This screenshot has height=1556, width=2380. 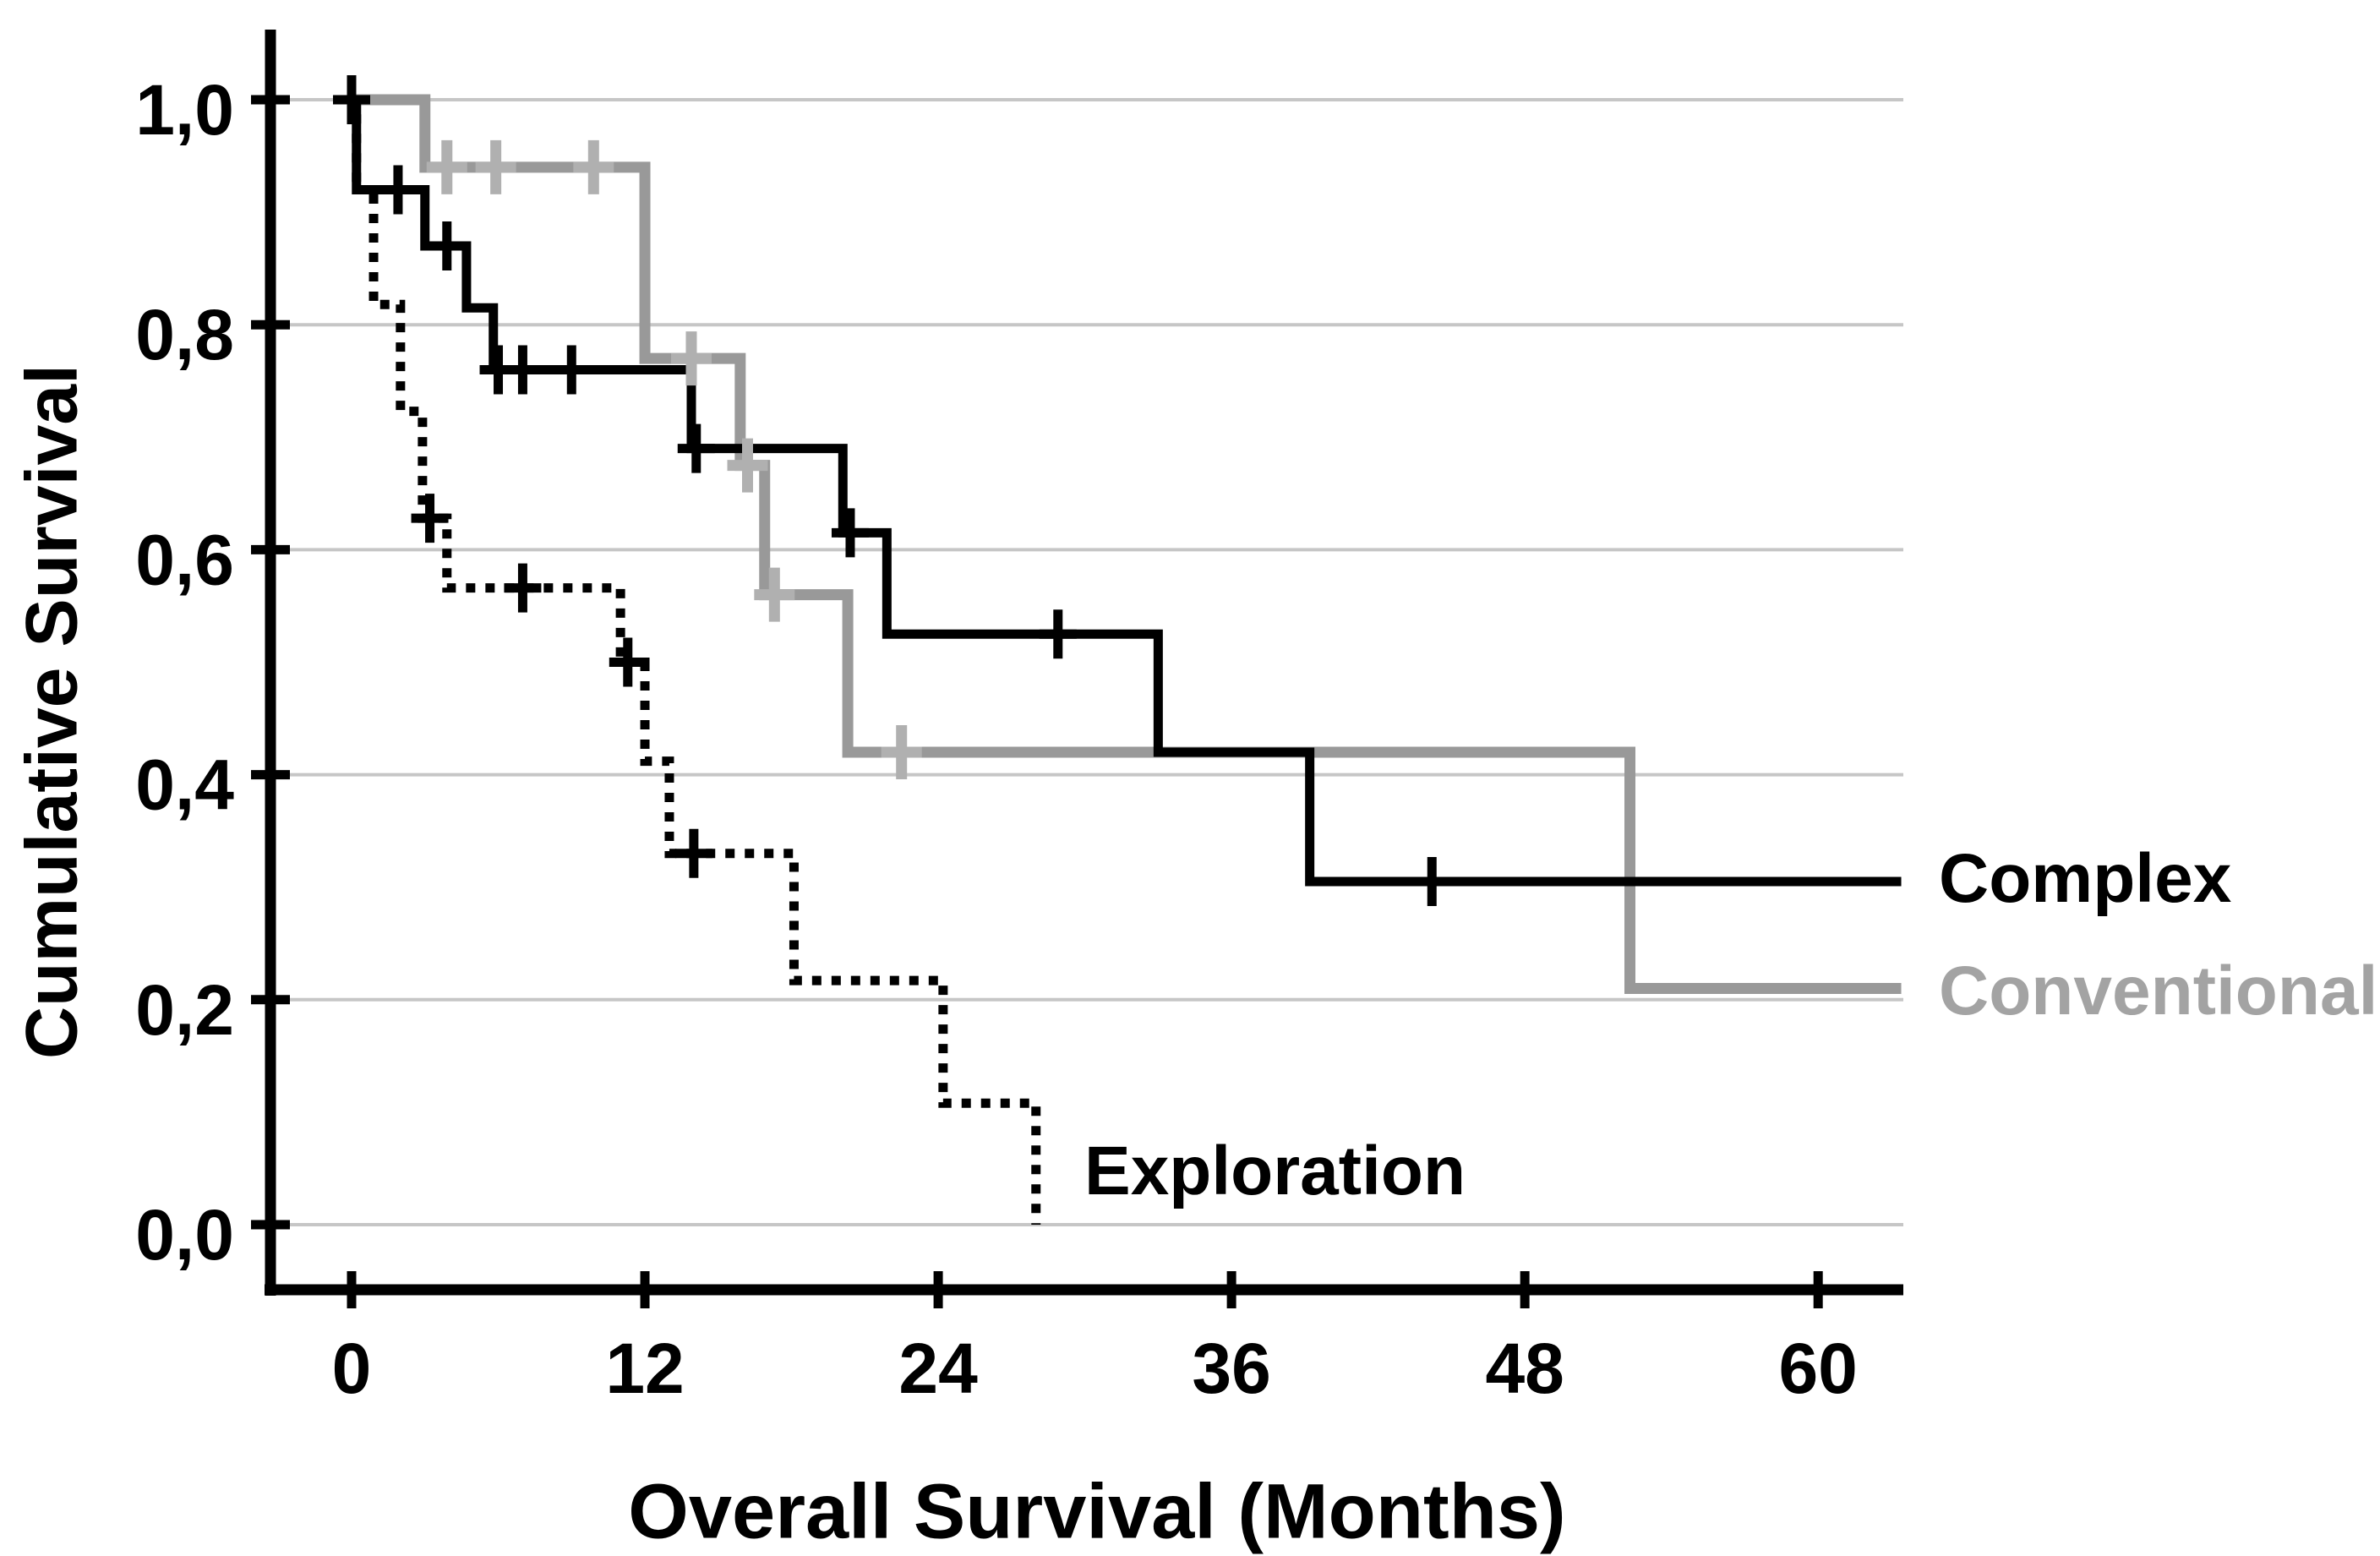 I want to click on y-axis-title: Cumulative Survival, so click(x=52, y=711).